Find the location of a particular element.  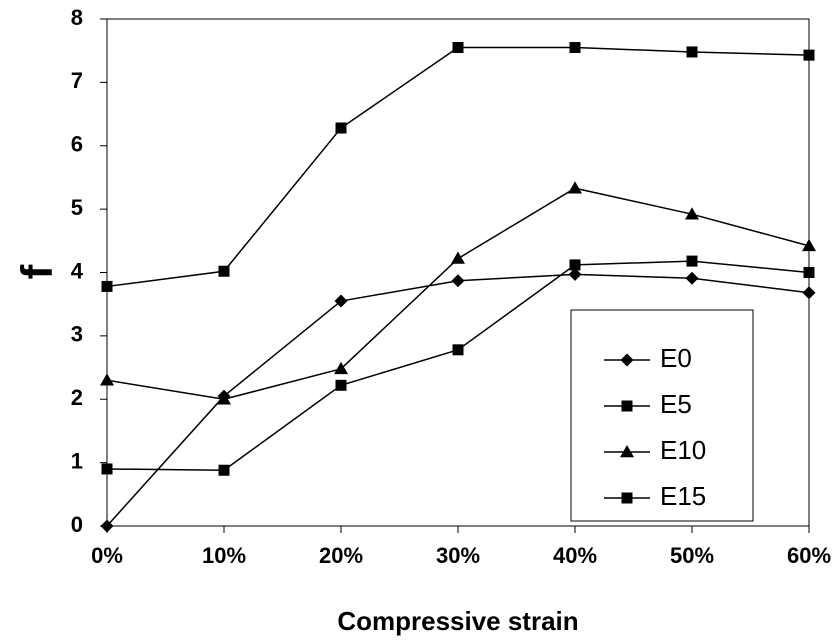

legend-label: E10 is located at coordinates (683, 450).